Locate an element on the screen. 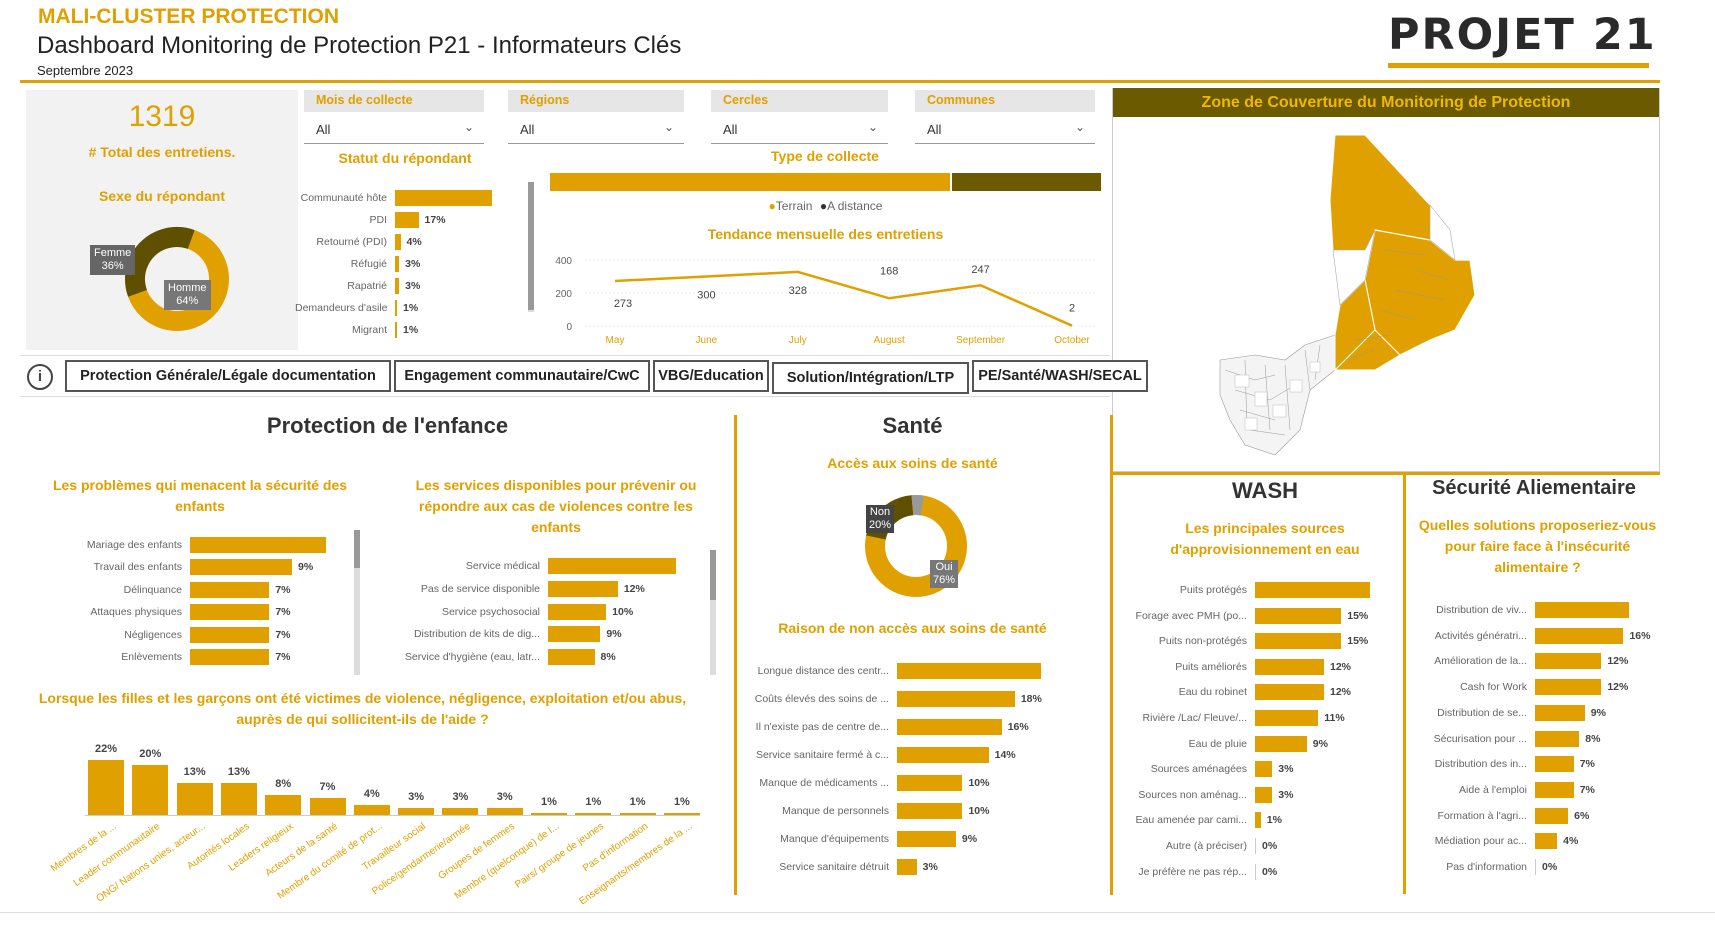 The width and height of the screenshot is (1715, 927). raison-value: 3% is located at coordinates (930, 867).